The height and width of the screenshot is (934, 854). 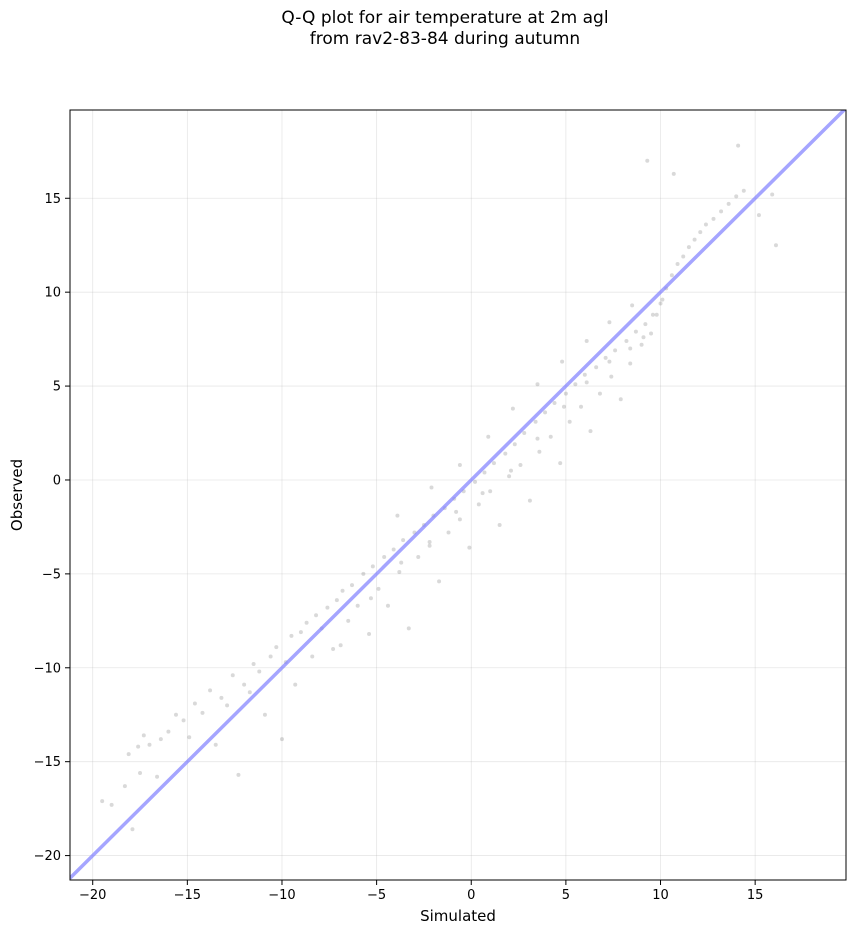 What do you see at coordinates (57, 480) in the screenshot?
I see `y-tick-label: 0` at bounding box center [57, 480].